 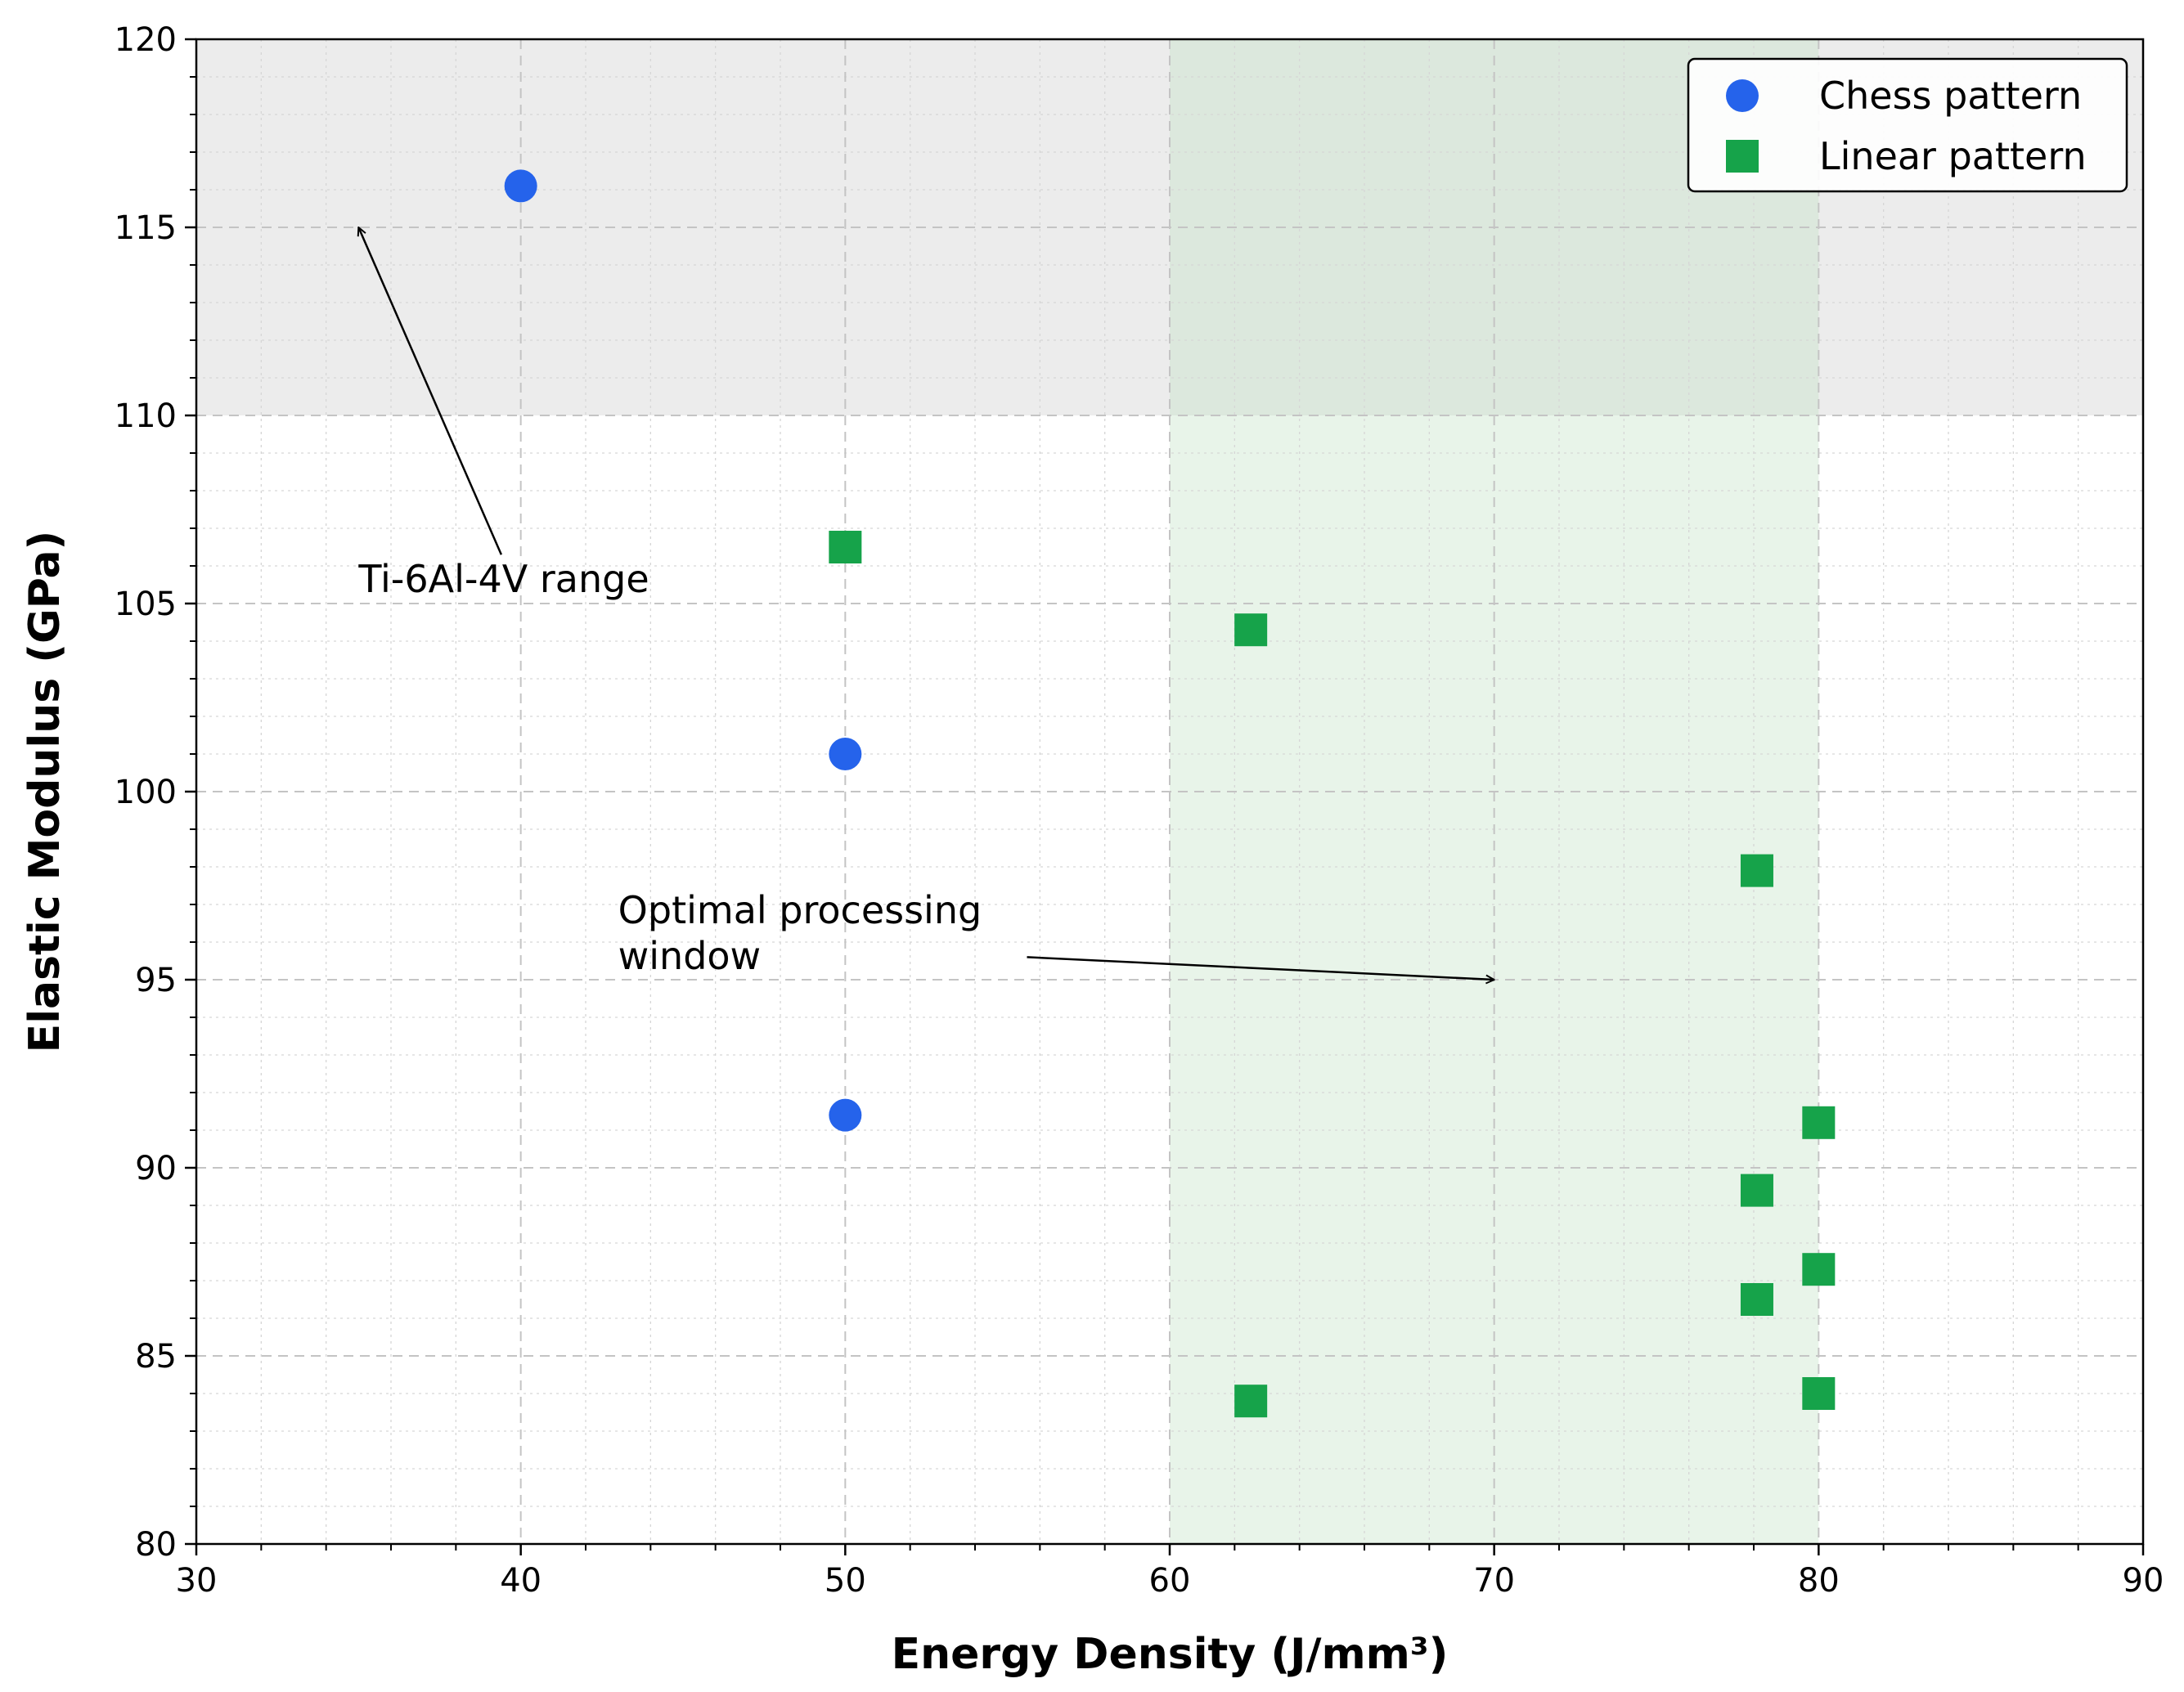 I want to click on legend-label: Chess pattern, so click(x=1951, y=96).